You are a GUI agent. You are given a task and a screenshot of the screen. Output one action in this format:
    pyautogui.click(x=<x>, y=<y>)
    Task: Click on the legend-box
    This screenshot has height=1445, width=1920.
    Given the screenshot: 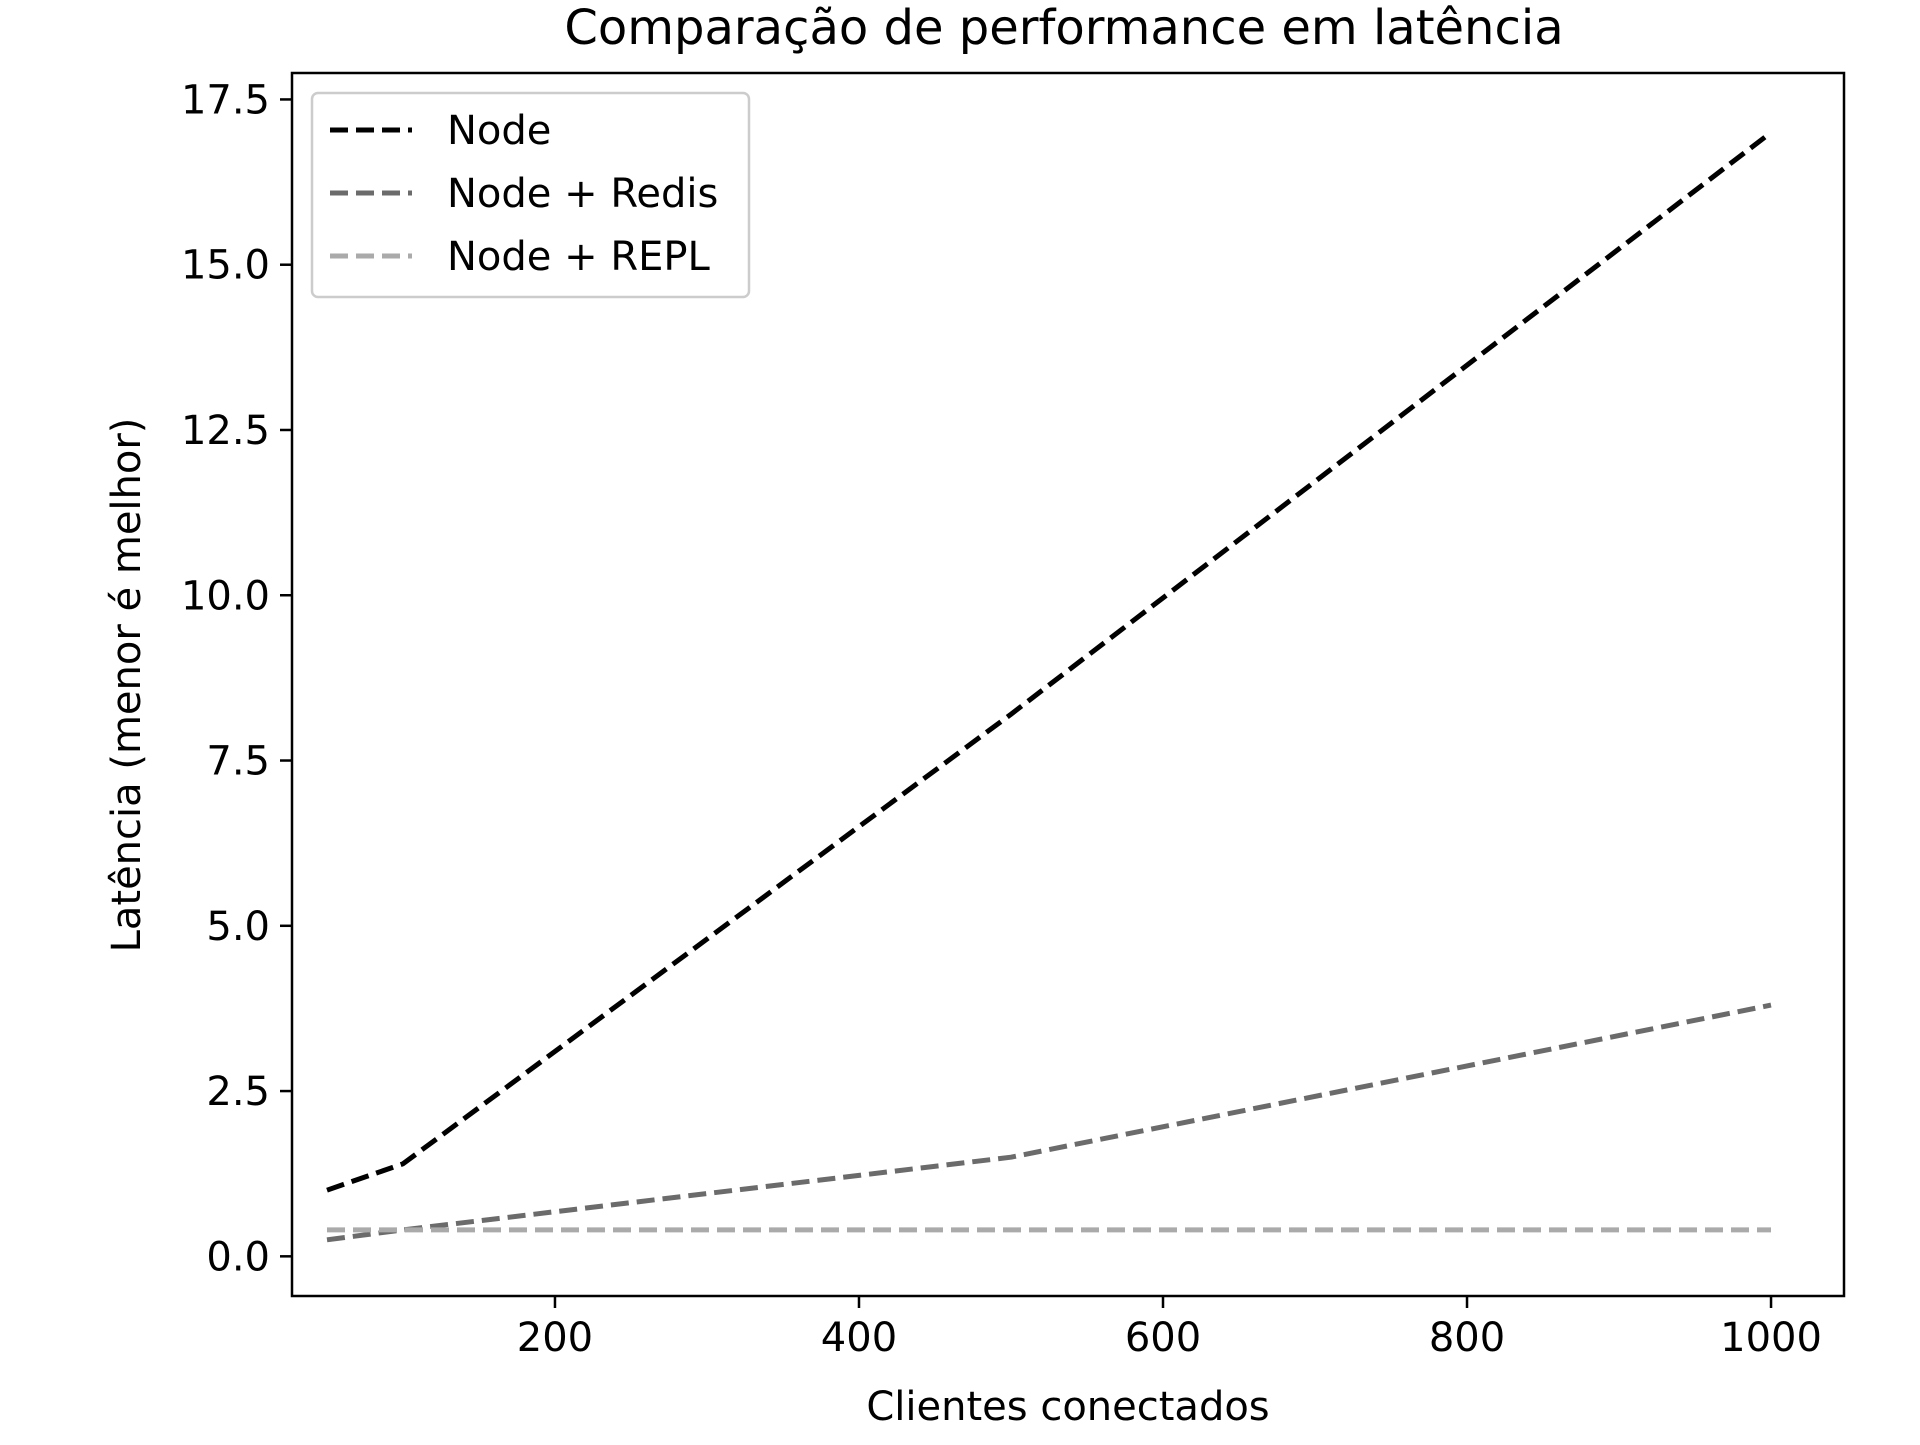 What is the action you would take?
    pyautogui.click(x=530, y=195)
    